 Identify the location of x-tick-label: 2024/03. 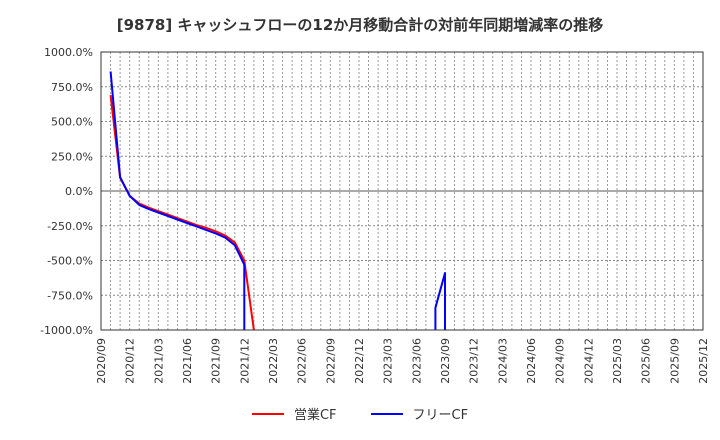
(502, 361).